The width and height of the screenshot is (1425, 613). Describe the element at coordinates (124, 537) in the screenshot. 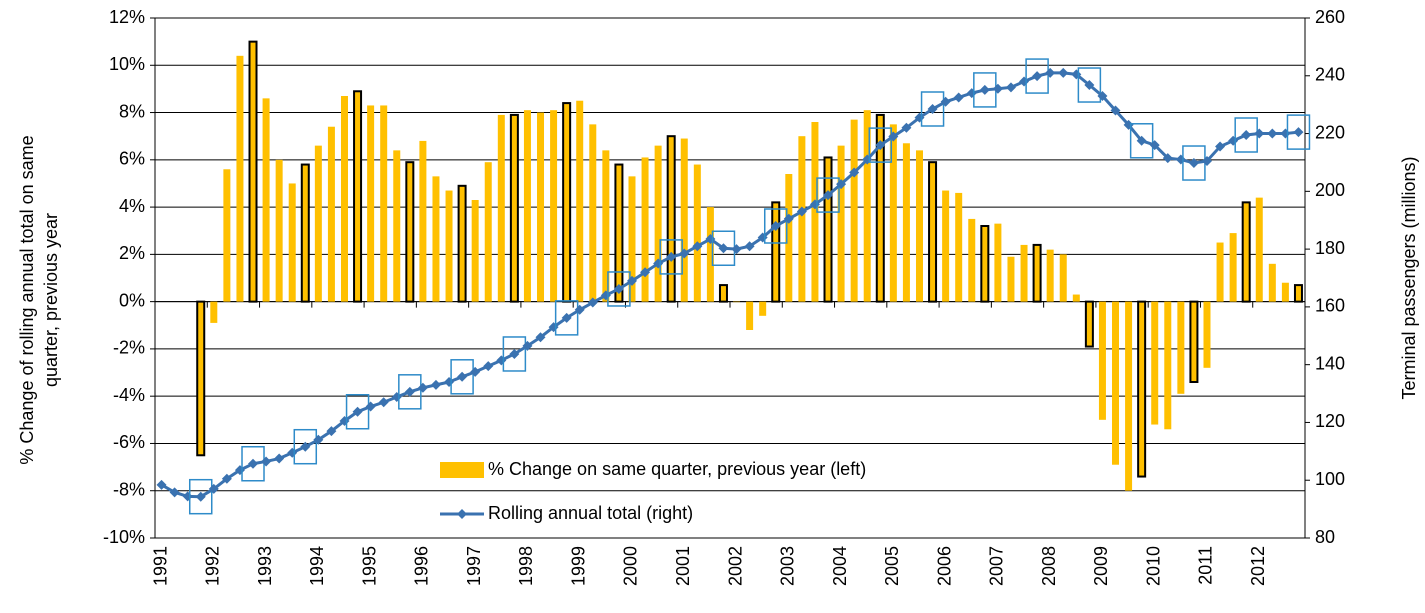

I see `y-tick-label: -10%` at that location.